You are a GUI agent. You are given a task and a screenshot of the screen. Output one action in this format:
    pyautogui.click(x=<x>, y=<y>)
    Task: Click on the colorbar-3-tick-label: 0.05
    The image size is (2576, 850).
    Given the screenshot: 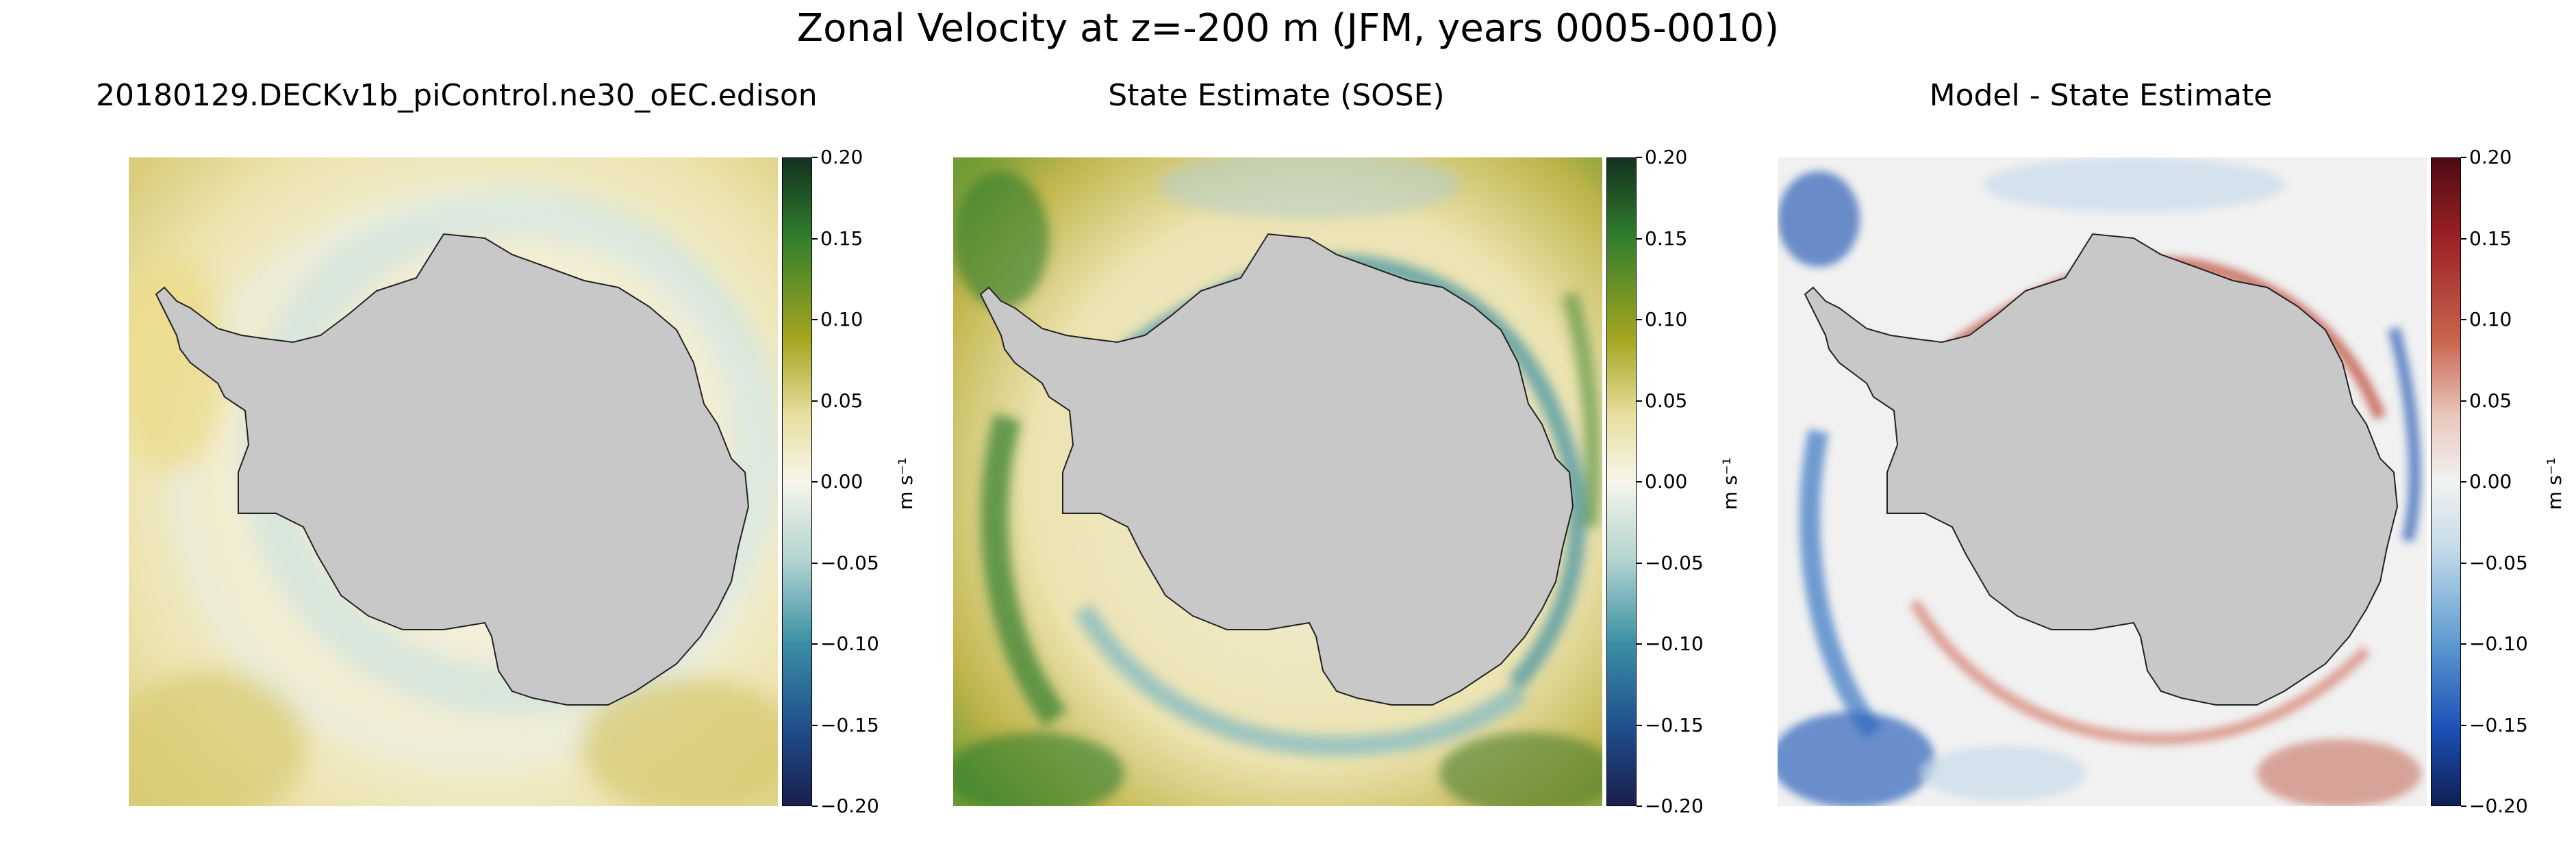 What is the action you would take?
    pyautogui.click(x=2490, y=401)
    